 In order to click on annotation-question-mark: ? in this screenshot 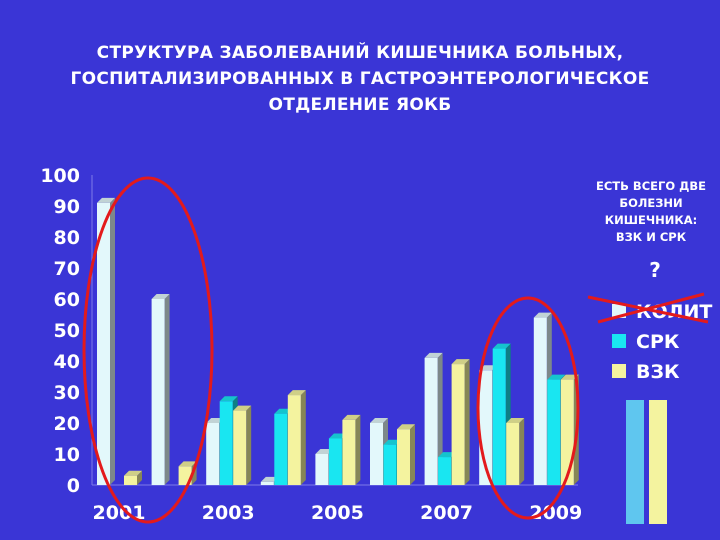, I will do `click(655, 270)`.